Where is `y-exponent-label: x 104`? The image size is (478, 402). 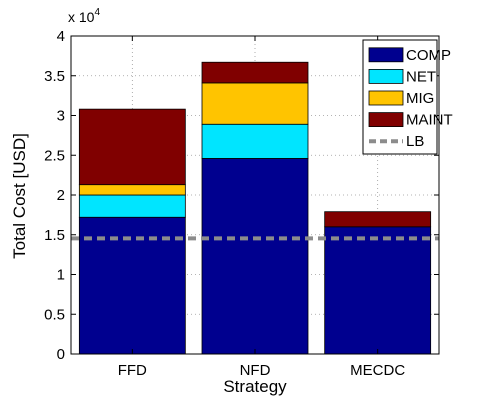
y-exponent-label: x 104 is located at coordinates (84, 16).